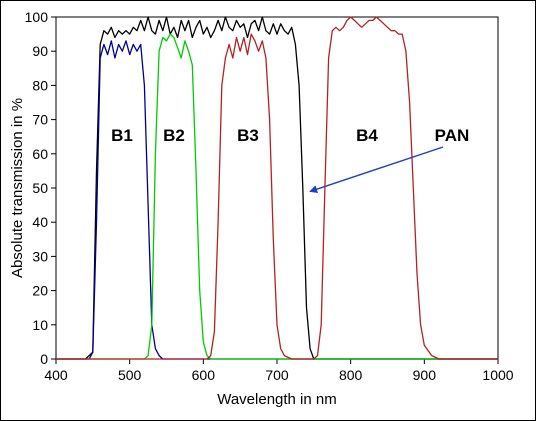 Image resolution: width=536 pixels, height=421 pixels. I want to click on y-axis-title: Absolute transmission in %, so click(17, 188).